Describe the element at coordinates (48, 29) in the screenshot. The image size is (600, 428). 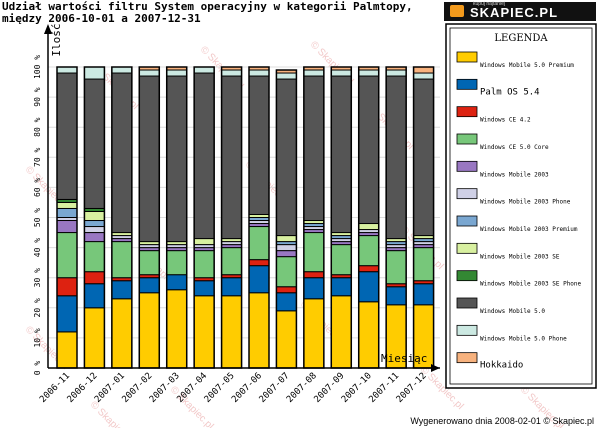
I see `y-axis-arrow-icon` at that location.